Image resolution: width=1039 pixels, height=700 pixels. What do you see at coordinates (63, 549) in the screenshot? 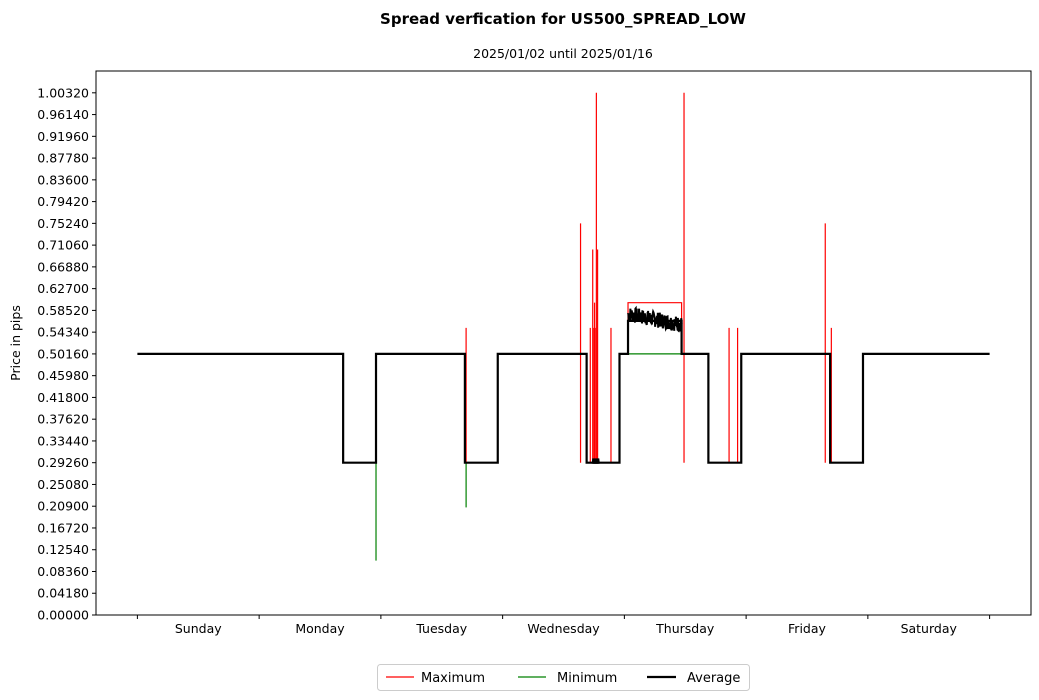
I see `y-tick-label: 0.12540` at bounding box center [63, 549].